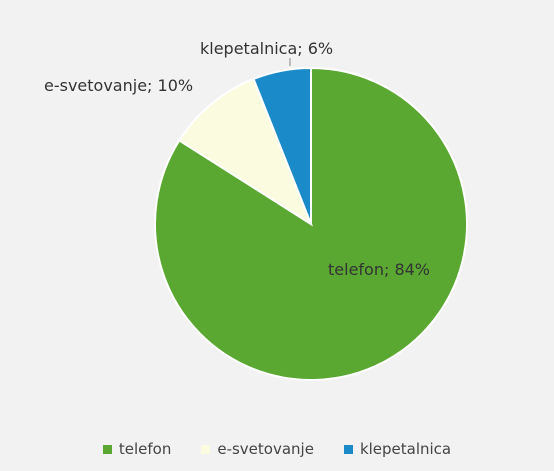 The image size is (554, 471). I want to click on legend-item-klepetalnica: klepetalnica, so click(397, 449).